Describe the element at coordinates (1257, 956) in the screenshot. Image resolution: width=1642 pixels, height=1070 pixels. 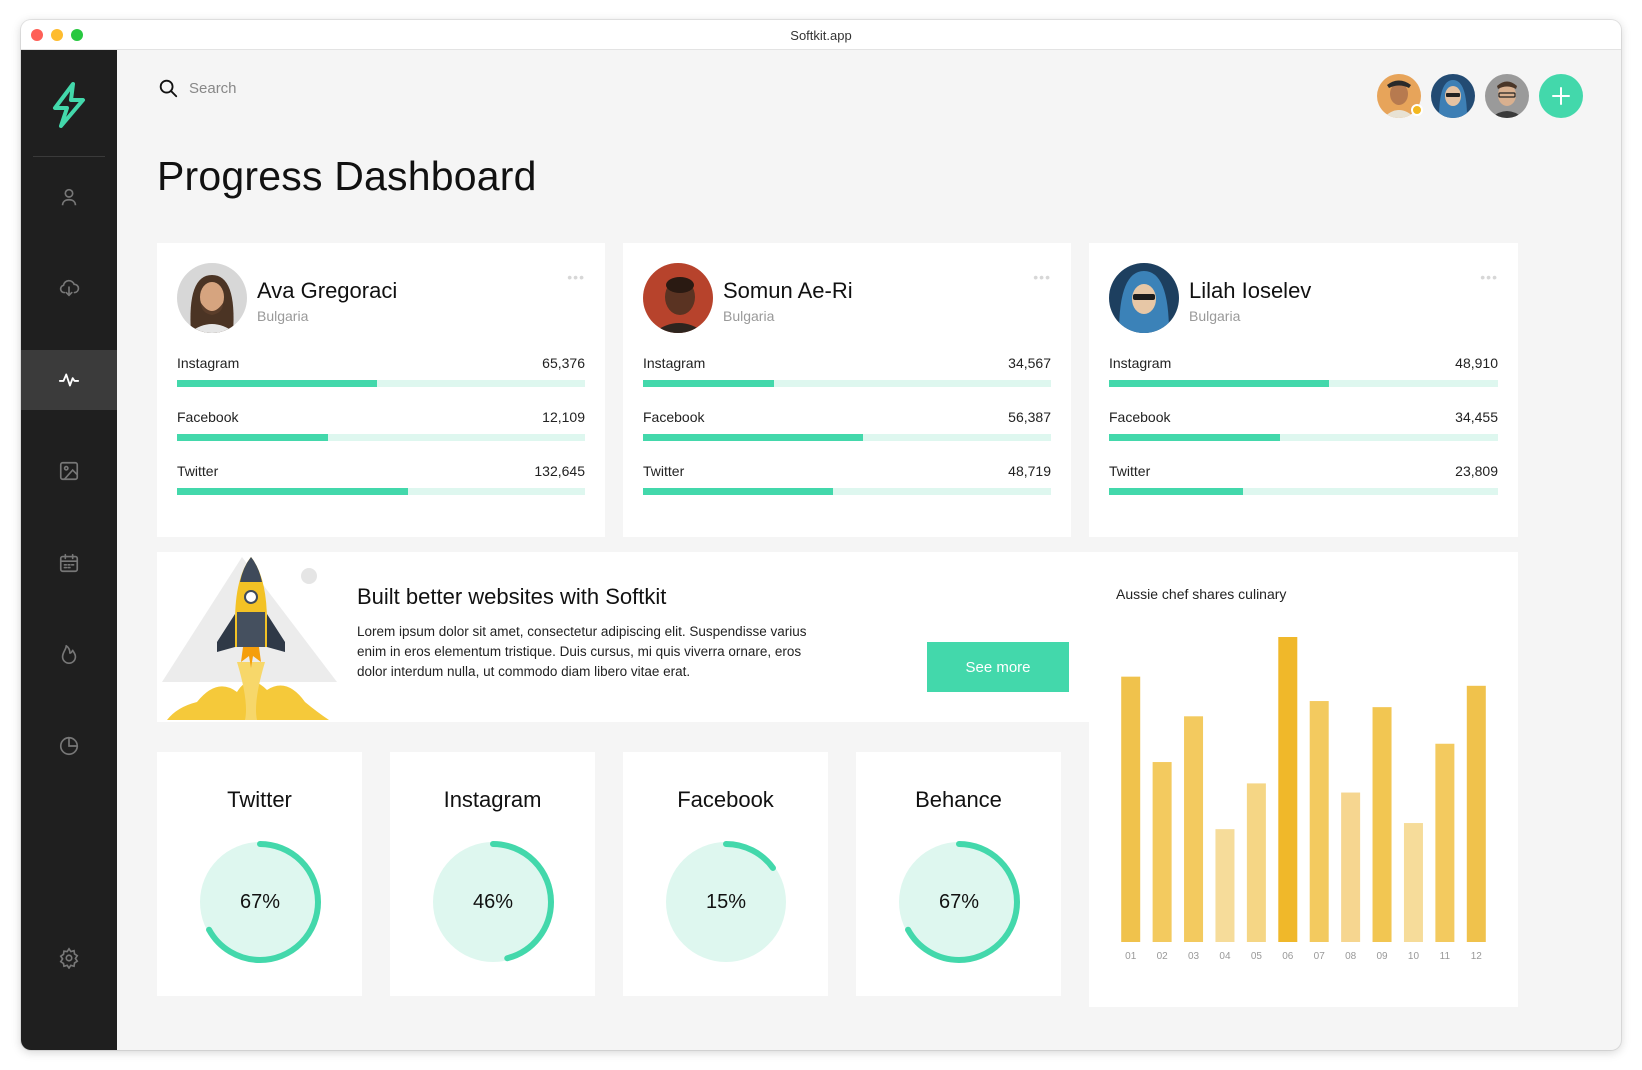
I see `x-tick-label: 05` at that location.